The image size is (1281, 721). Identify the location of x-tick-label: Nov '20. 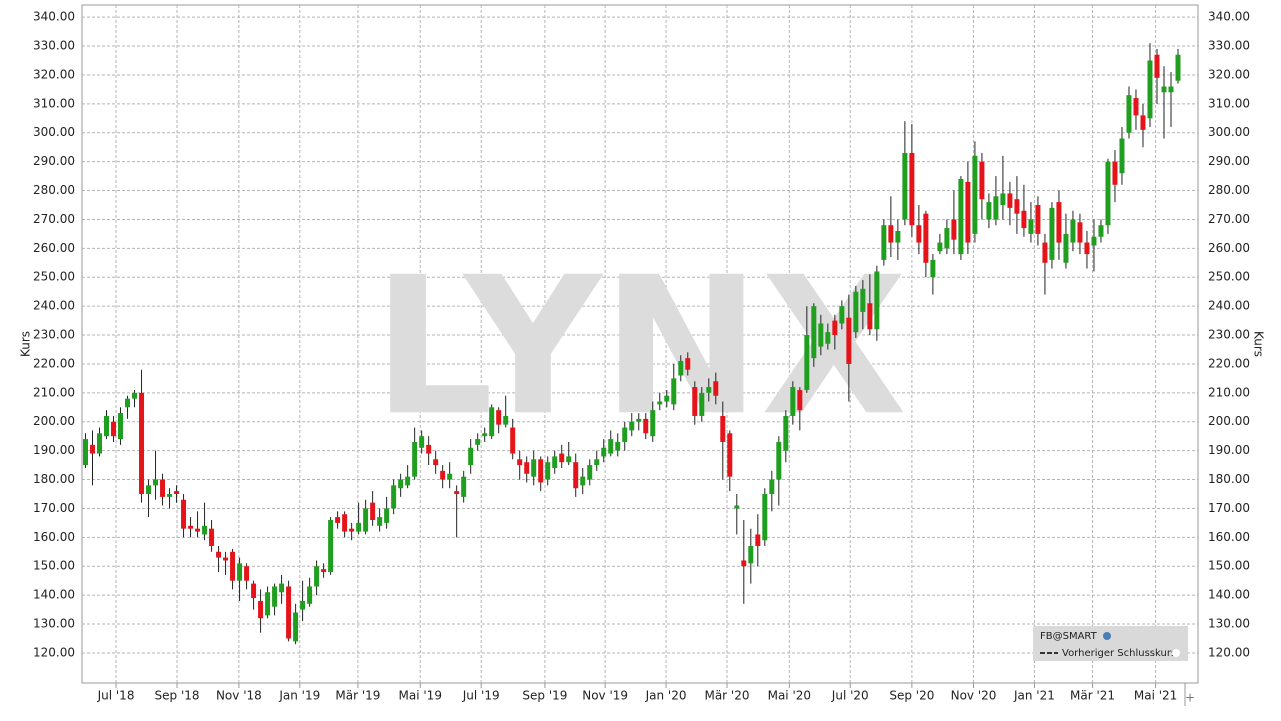
(974, 696).